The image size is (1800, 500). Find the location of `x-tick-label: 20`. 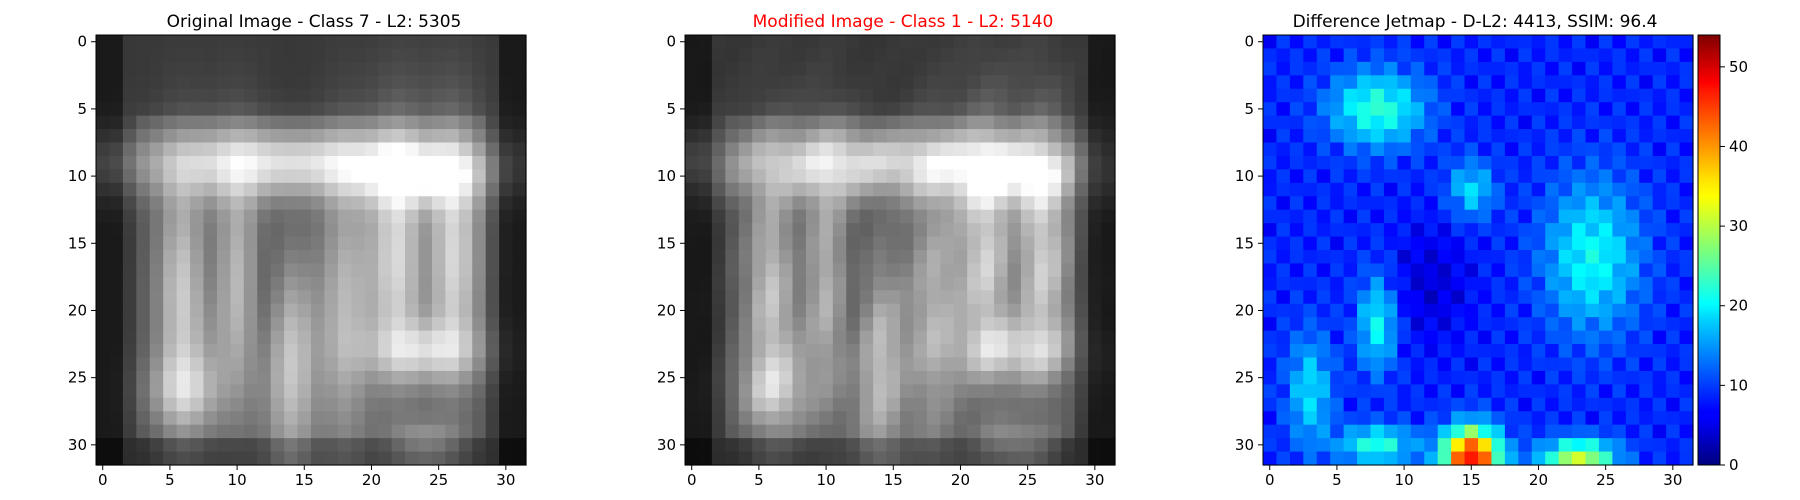

x-tick-label: 20 is located at coordinates (960, 480).